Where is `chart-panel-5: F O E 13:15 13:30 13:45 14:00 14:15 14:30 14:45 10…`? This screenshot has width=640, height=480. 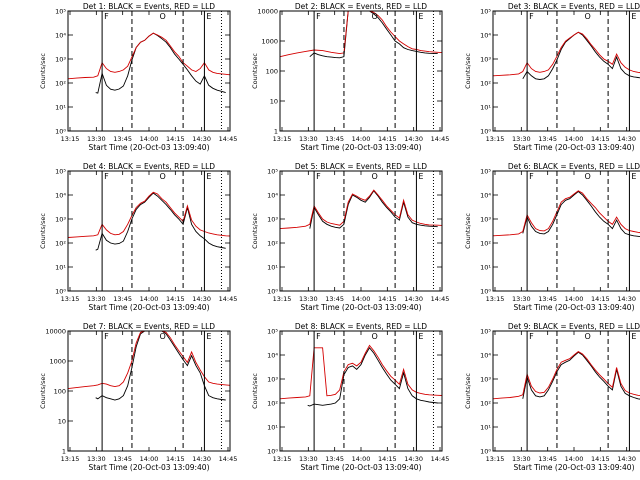
chart-panel-5: F O E 13:15 13:30 13:45 14:00 14:15 14:30 14:45 10… is located at coordinates (350, 237).